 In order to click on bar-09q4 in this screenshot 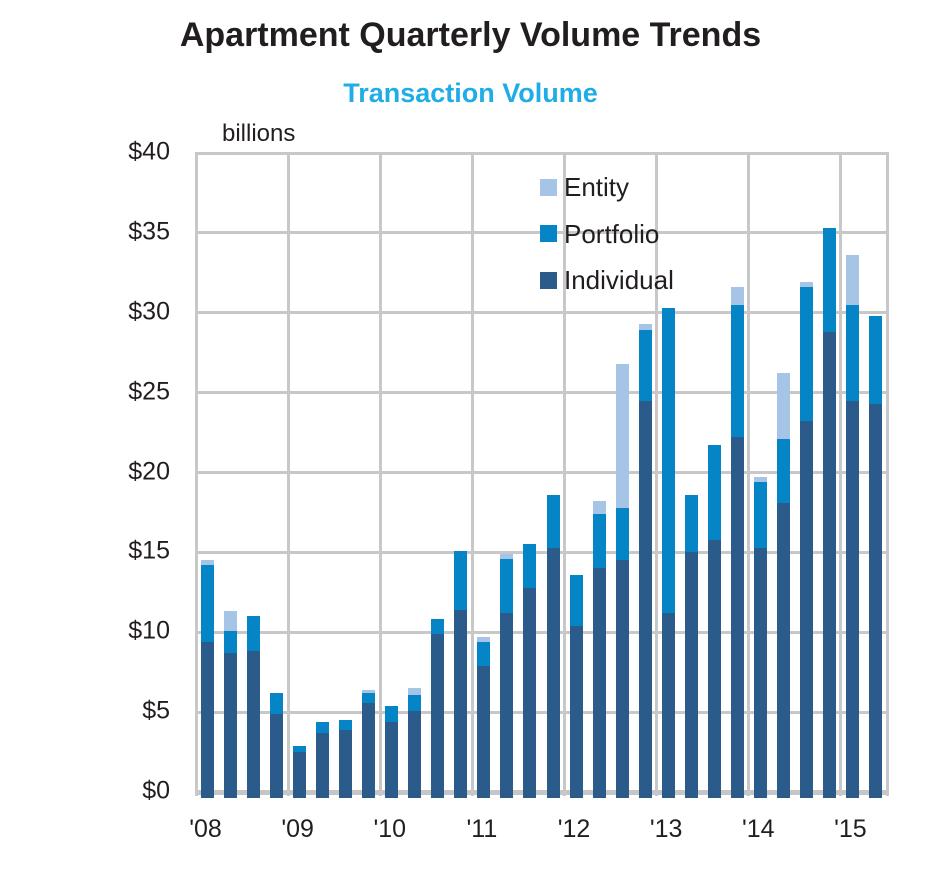, I will do `click(369, 743)`.